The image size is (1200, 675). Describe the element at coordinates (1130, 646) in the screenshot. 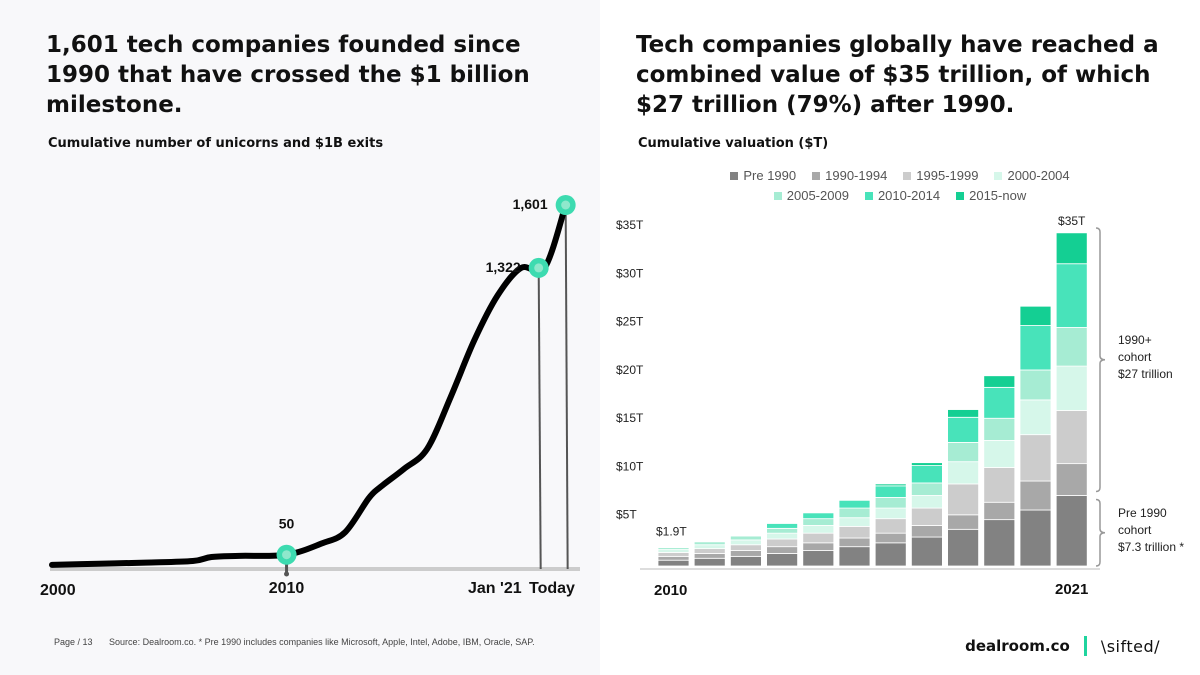

I see `sifted-logo: \sifted/` at that location.